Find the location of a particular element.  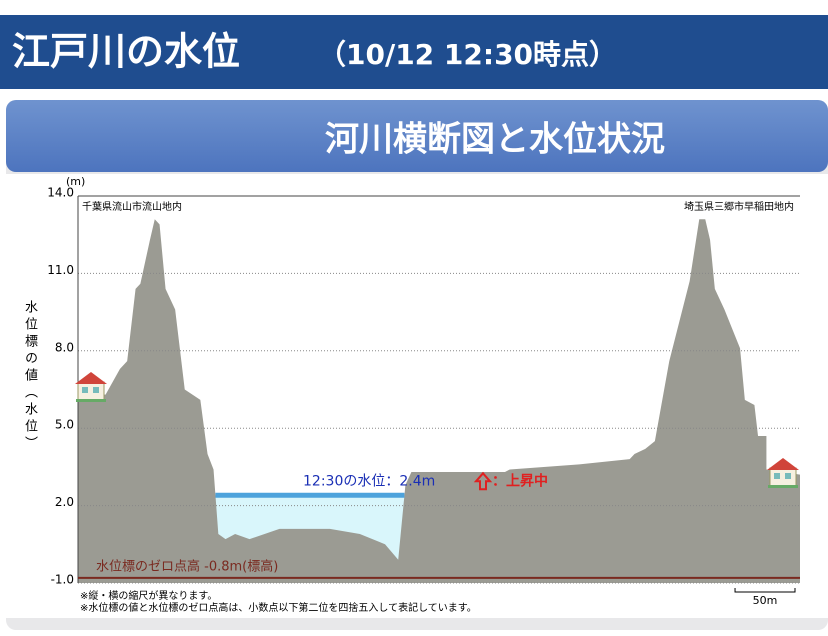

zero-label: 水位標のゼロ点高 -0.8m(標高) is located at coordinates (187, 566).